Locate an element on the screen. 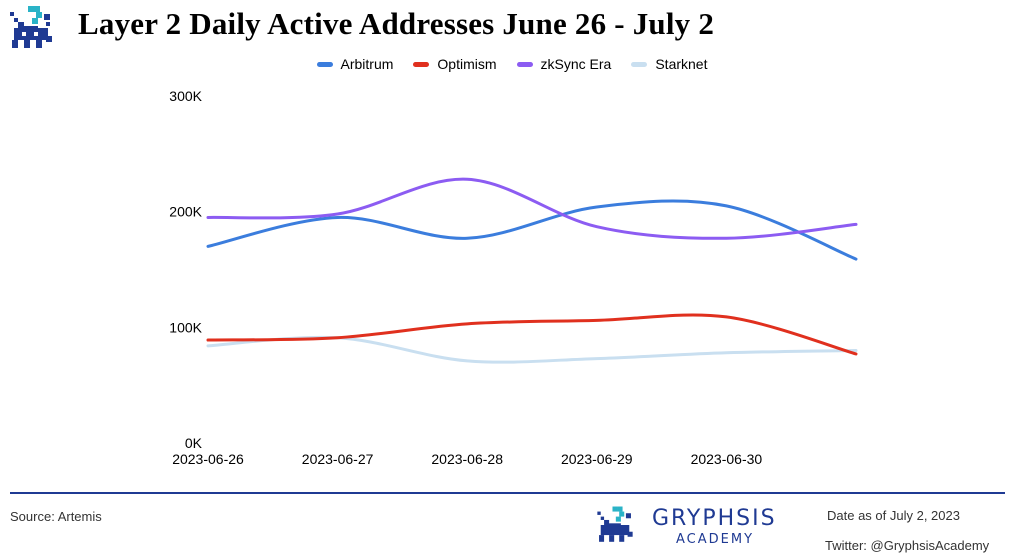  legend-item-arbitrum: Arbitrum is located at coordinates (355, 64).